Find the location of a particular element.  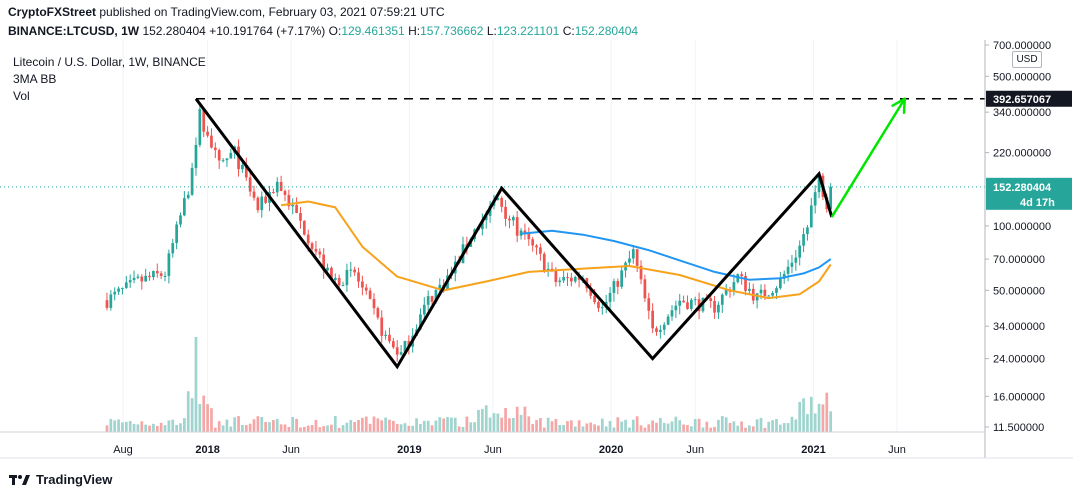

y-tick-label: 700.000000 is located at coordinates (1022, 46).